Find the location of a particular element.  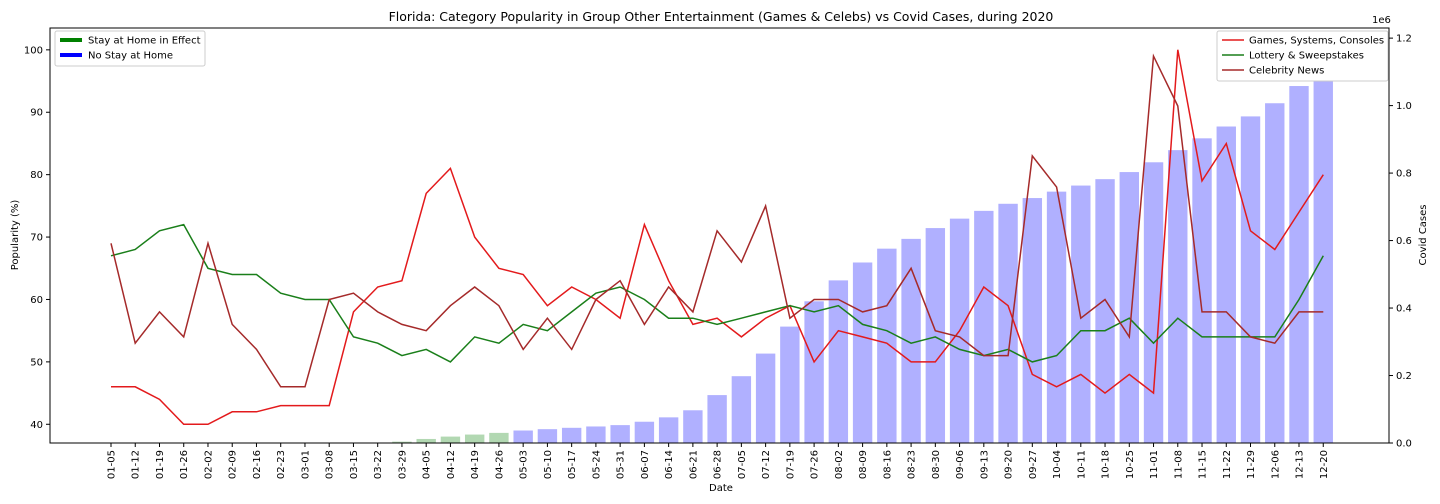

x-tick-label: 06-28 is located at coordinates (718, 464).